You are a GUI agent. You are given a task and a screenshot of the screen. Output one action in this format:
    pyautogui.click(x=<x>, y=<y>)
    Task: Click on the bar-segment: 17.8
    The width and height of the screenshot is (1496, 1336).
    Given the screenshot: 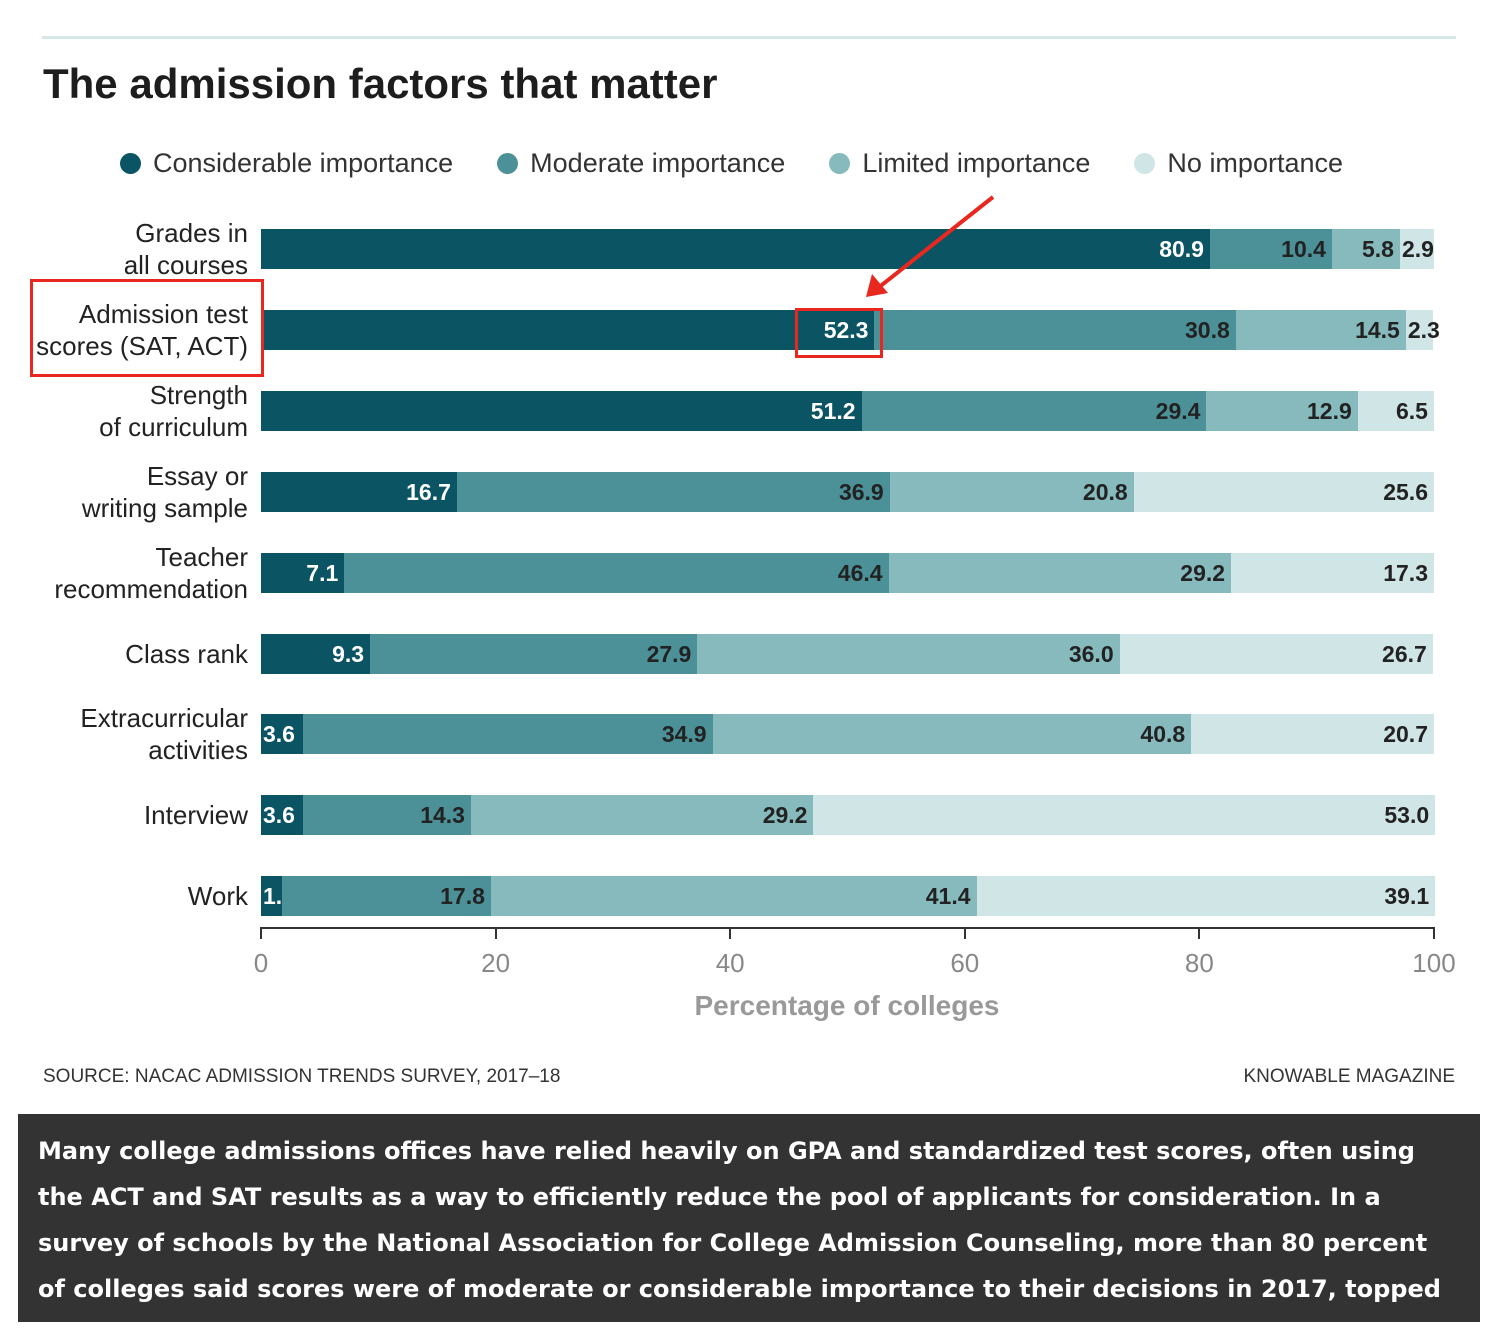 What is the action you would take?
    pyautogui.click(x=386, y=896)
    